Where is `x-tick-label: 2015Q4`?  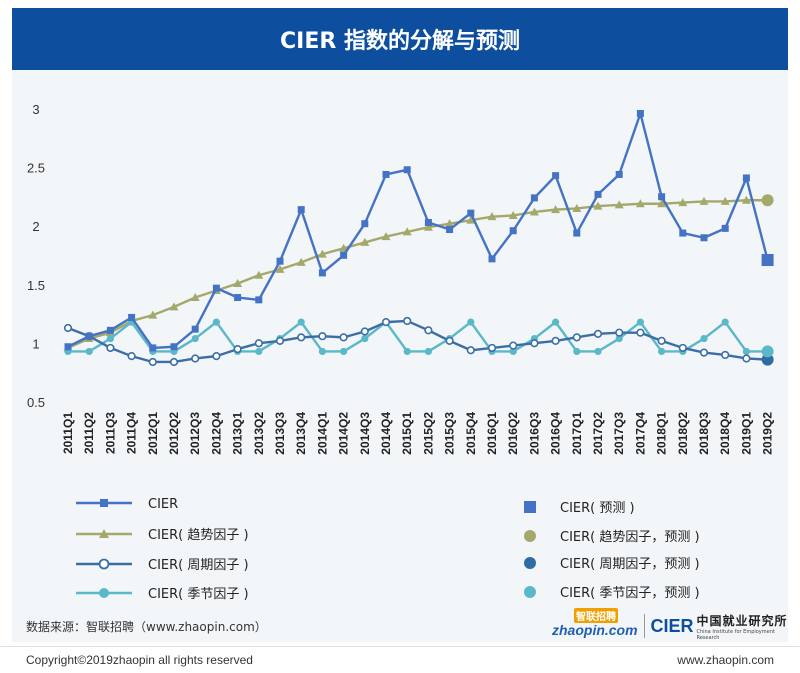 x-tick-label: 2015Q4 is located at coordinates (471, 433).